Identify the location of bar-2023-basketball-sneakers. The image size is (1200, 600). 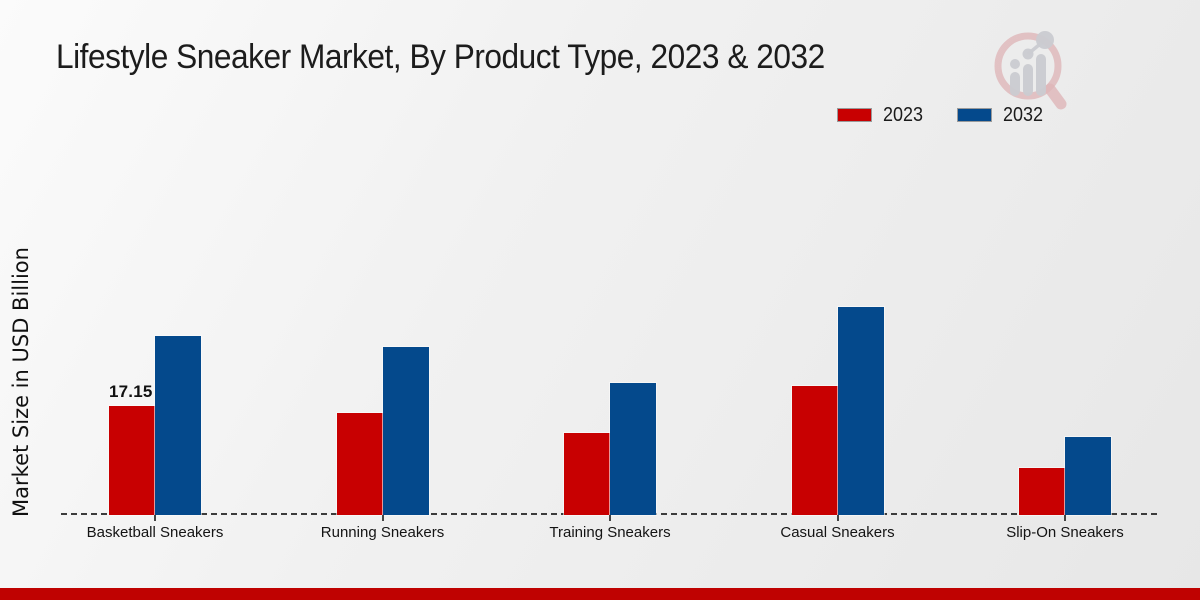
(132, 460).